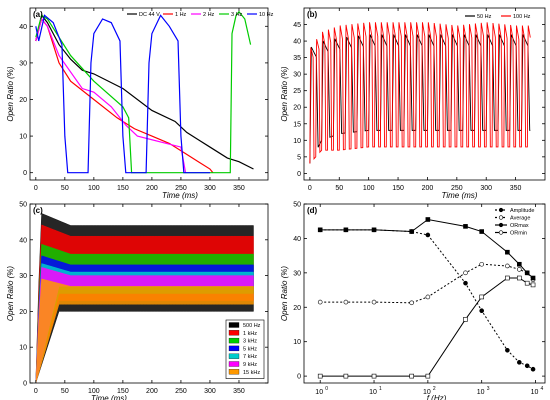  I want to click on panel-label: (a), so click(38, 14).